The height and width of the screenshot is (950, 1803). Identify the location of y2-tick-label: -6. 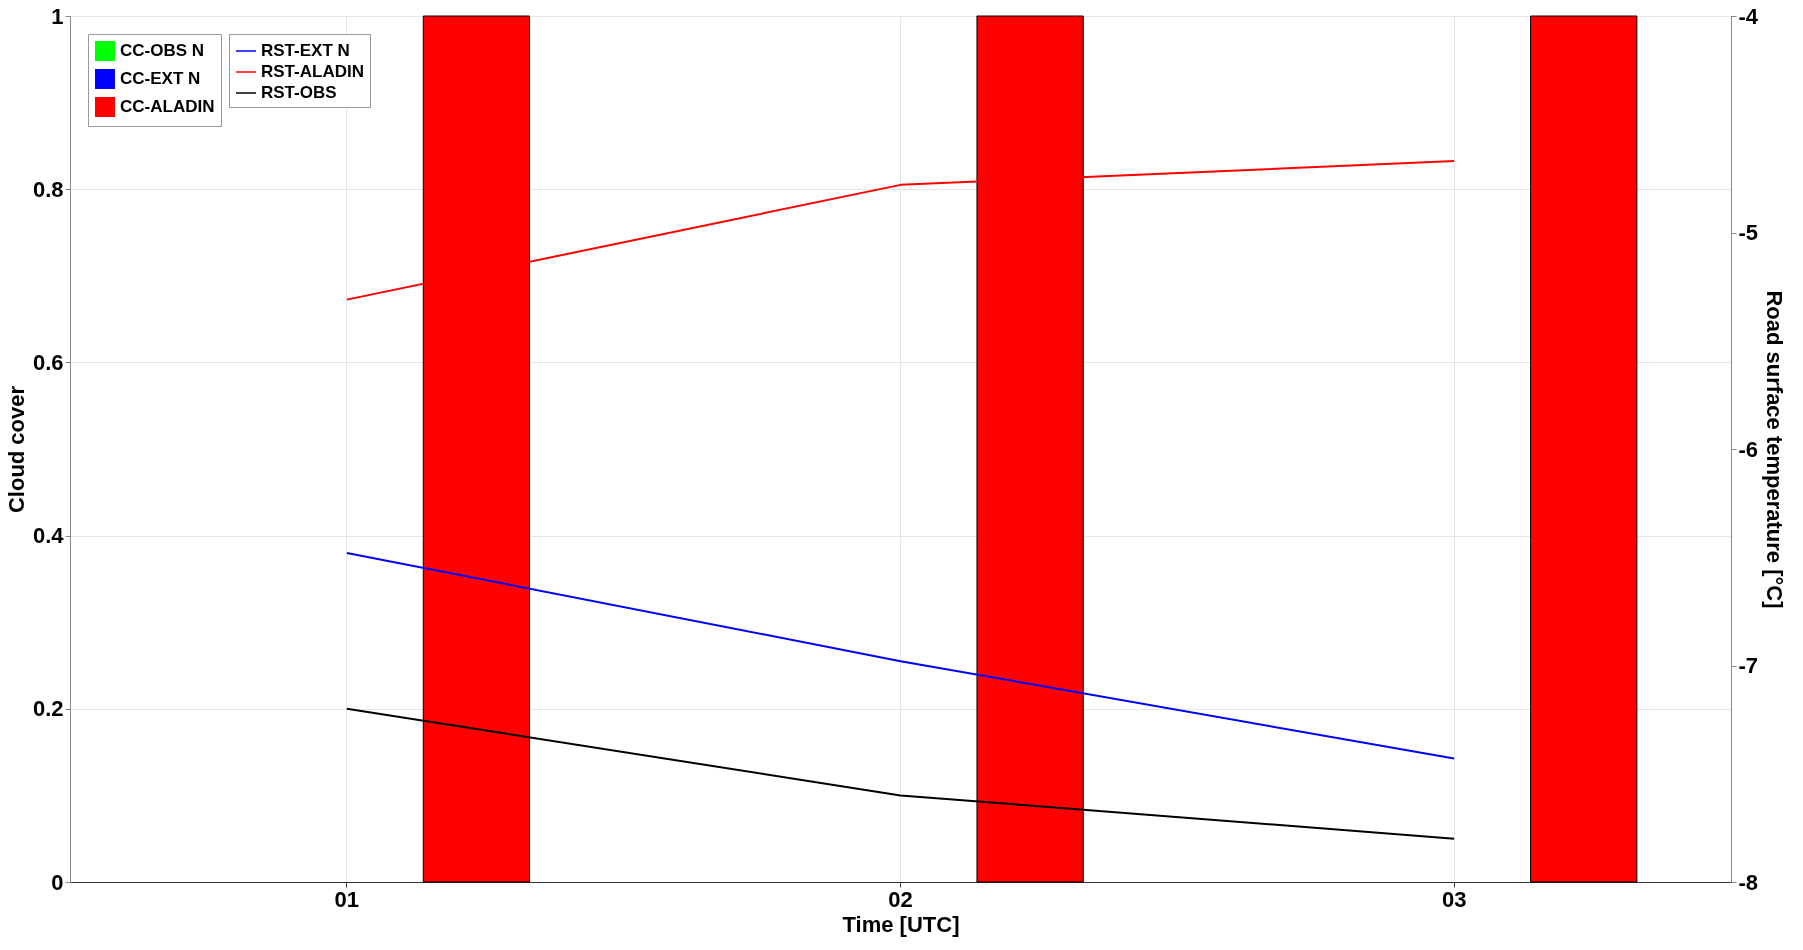
(1748, 449).